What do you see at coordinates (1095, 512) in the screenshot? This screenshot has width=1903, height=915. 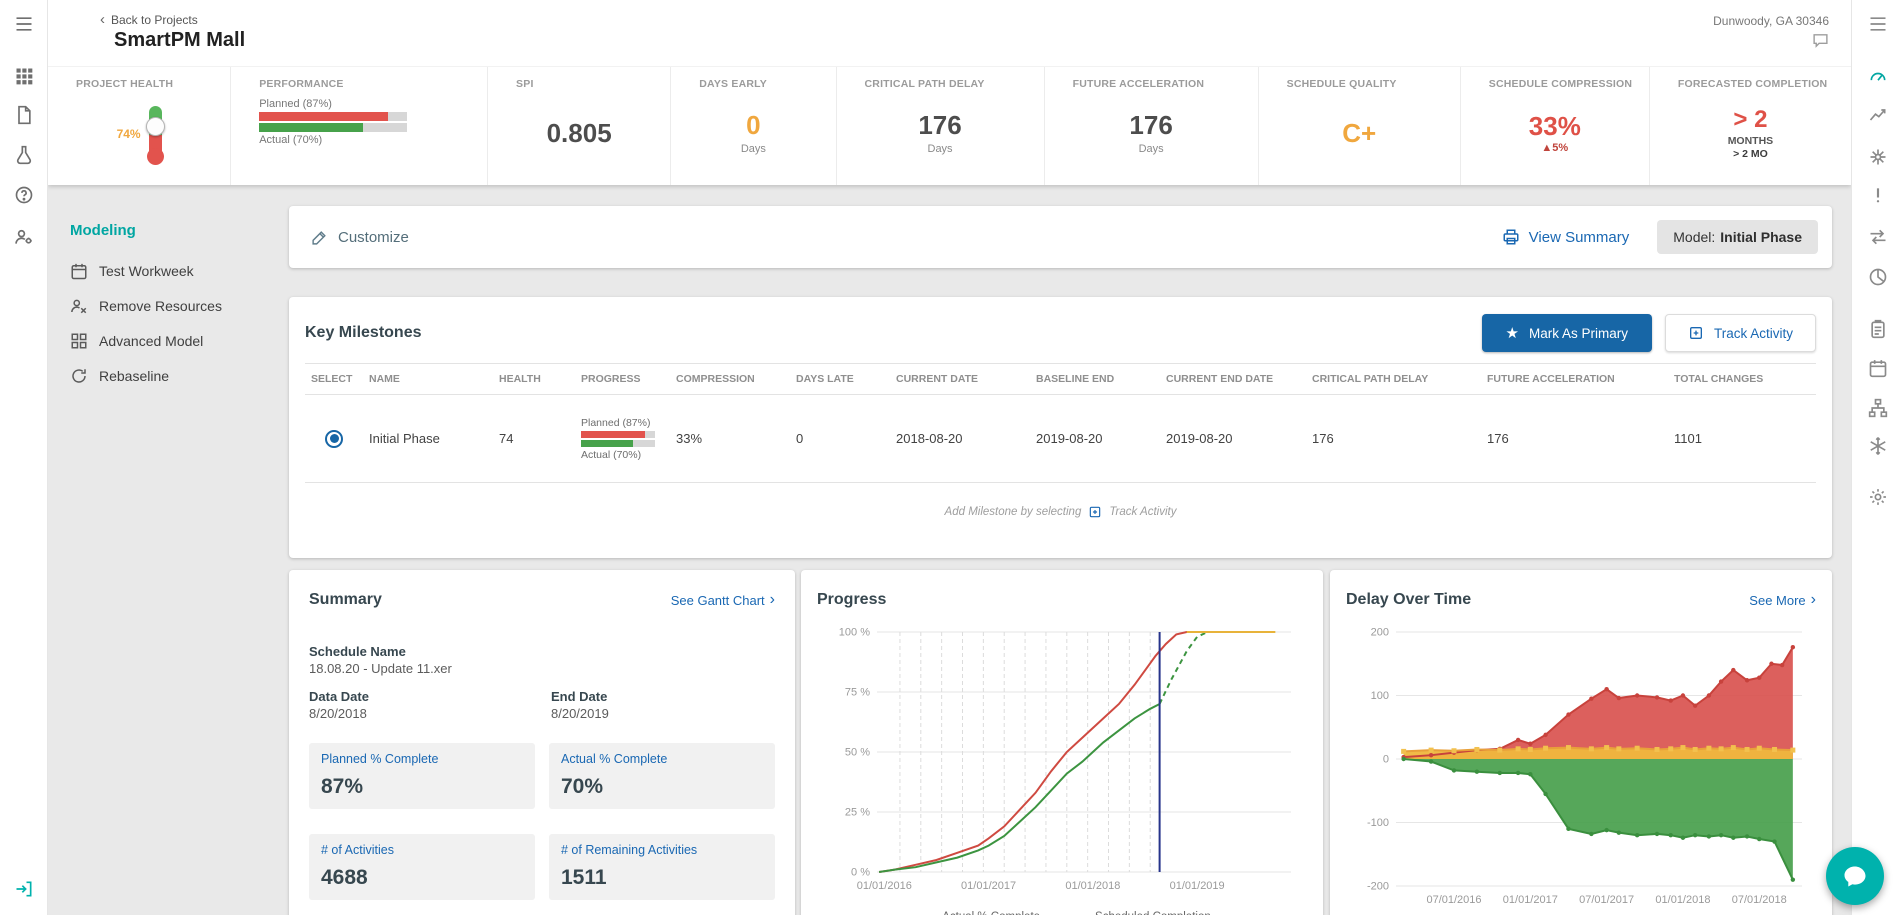 I see `plus-square-icon` at bounding box center [1095, 512].